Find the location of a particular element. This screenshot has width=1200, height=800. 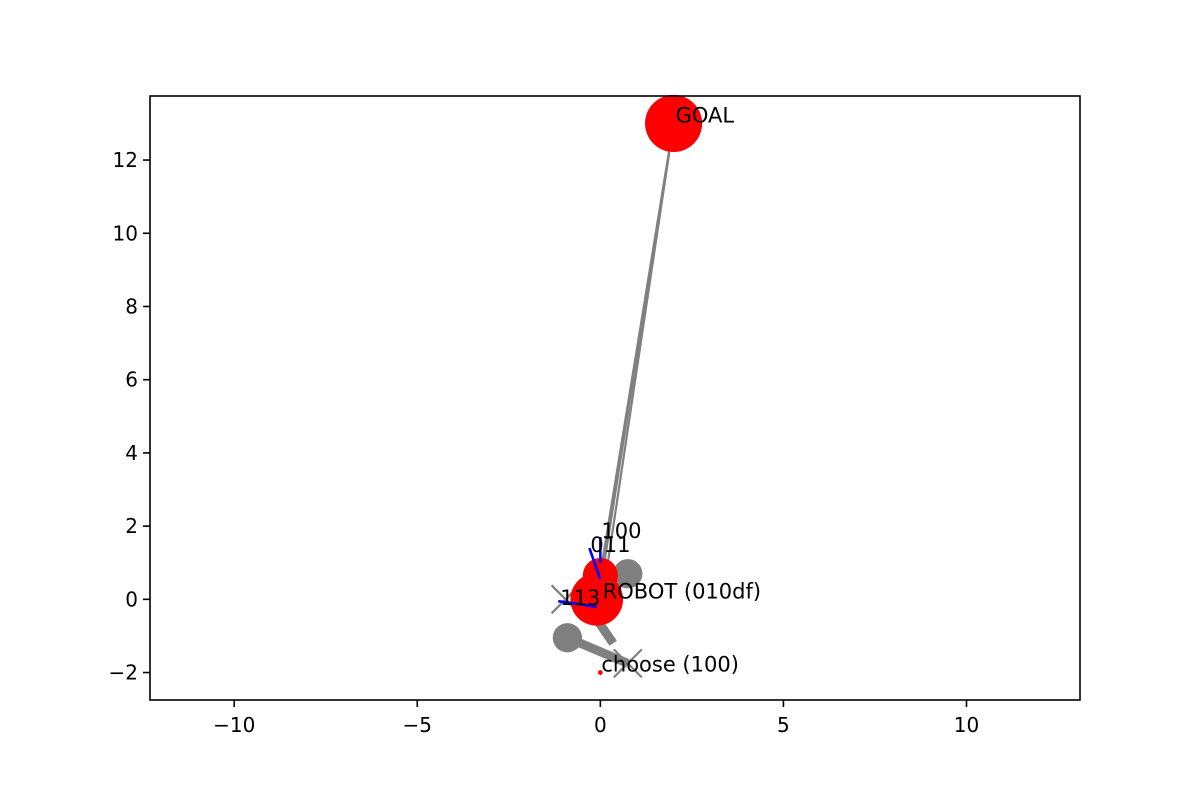

y-tick-label: 8 is located at coordinates (131, 306).